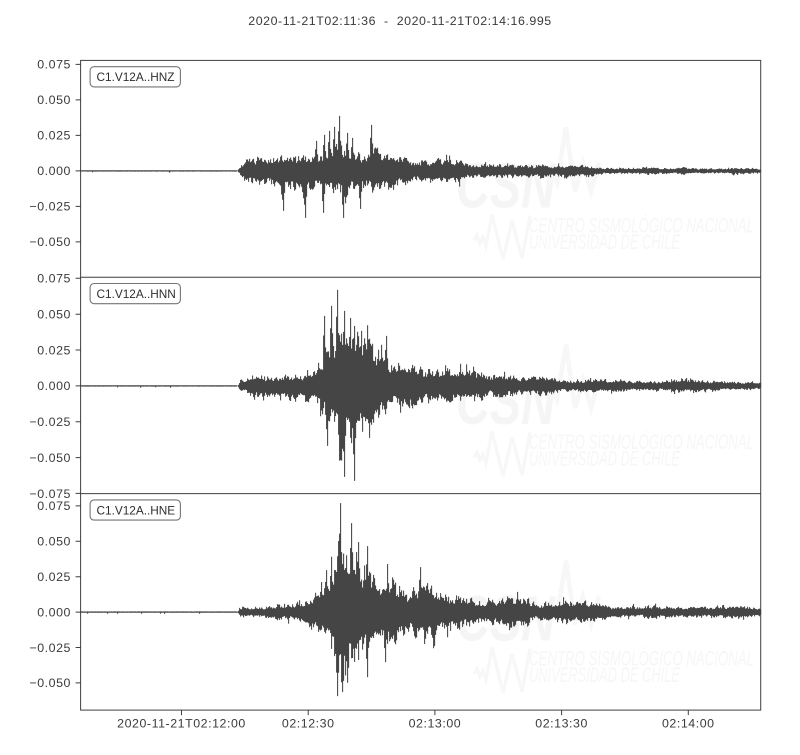 Image resolution: width=800 pixels, height=755 pixels. I want to click on svg-text: 02:13:00, so click(435, 724).